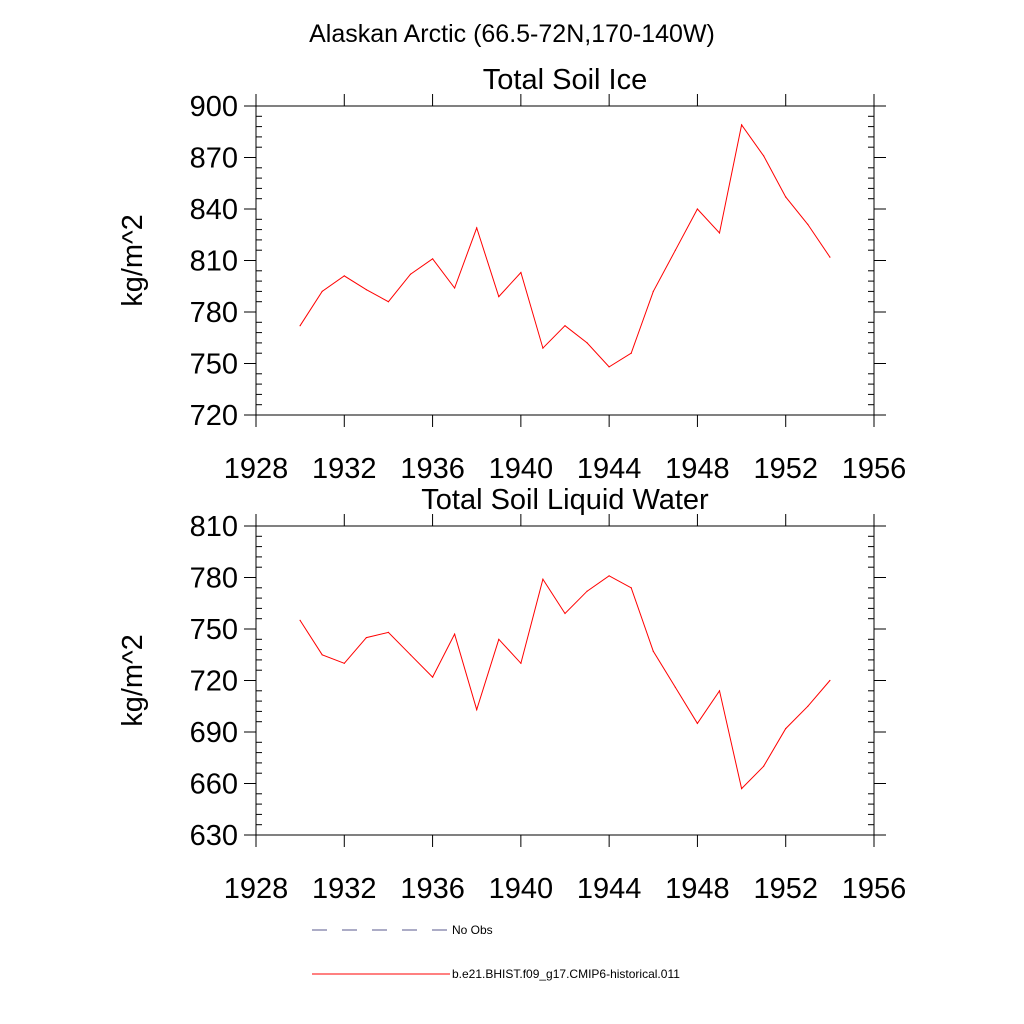 Image resolution: width=1024 pixels, height=1024 pixels. I want to click on y-tick-label: 900, so click(214, 107).